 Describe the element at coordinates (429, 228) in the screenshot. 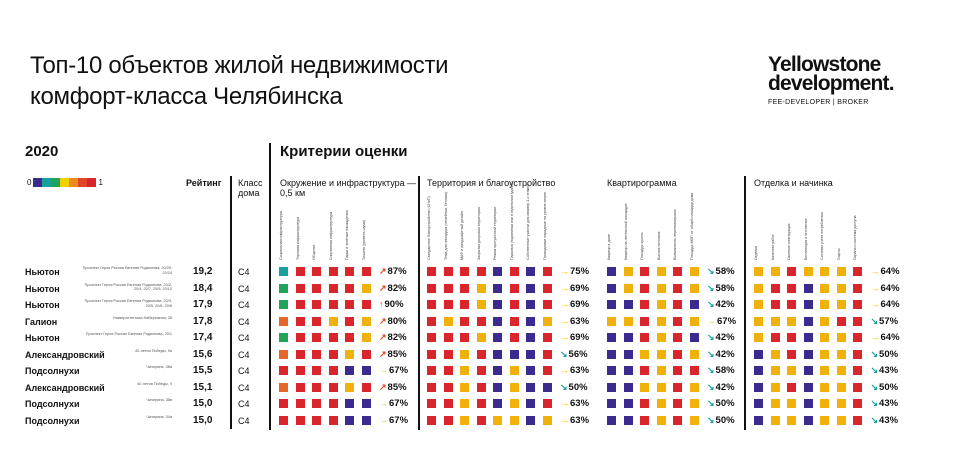

I see `criterion-text: Стандартное благоустройство (СНиП)` at that location.